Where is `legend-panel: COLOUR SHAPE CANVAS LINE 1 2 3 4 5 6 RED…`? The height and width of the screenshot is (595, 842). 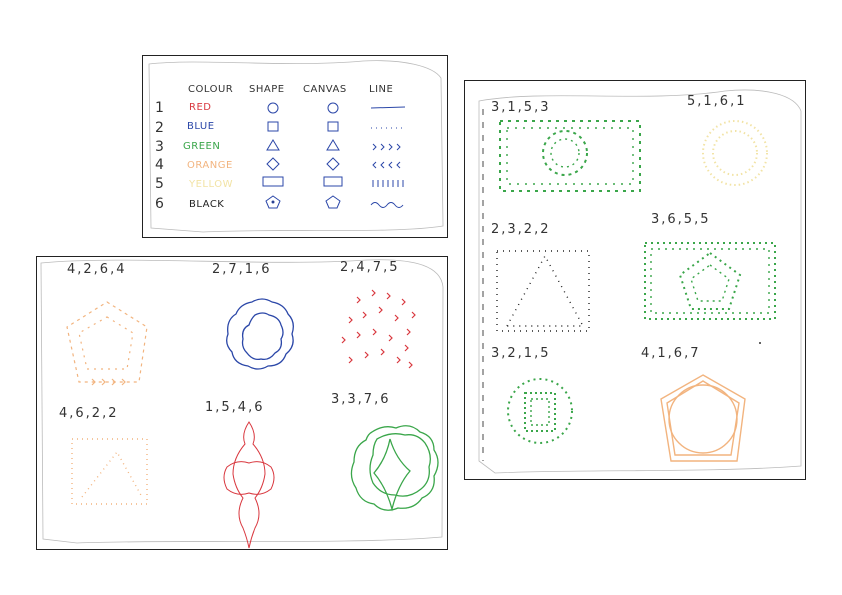 legend-panel: COLOUR SHAPE CANVAS LINE 1 2 3 4 5 6 RED… is located at coordinates (295, 146).